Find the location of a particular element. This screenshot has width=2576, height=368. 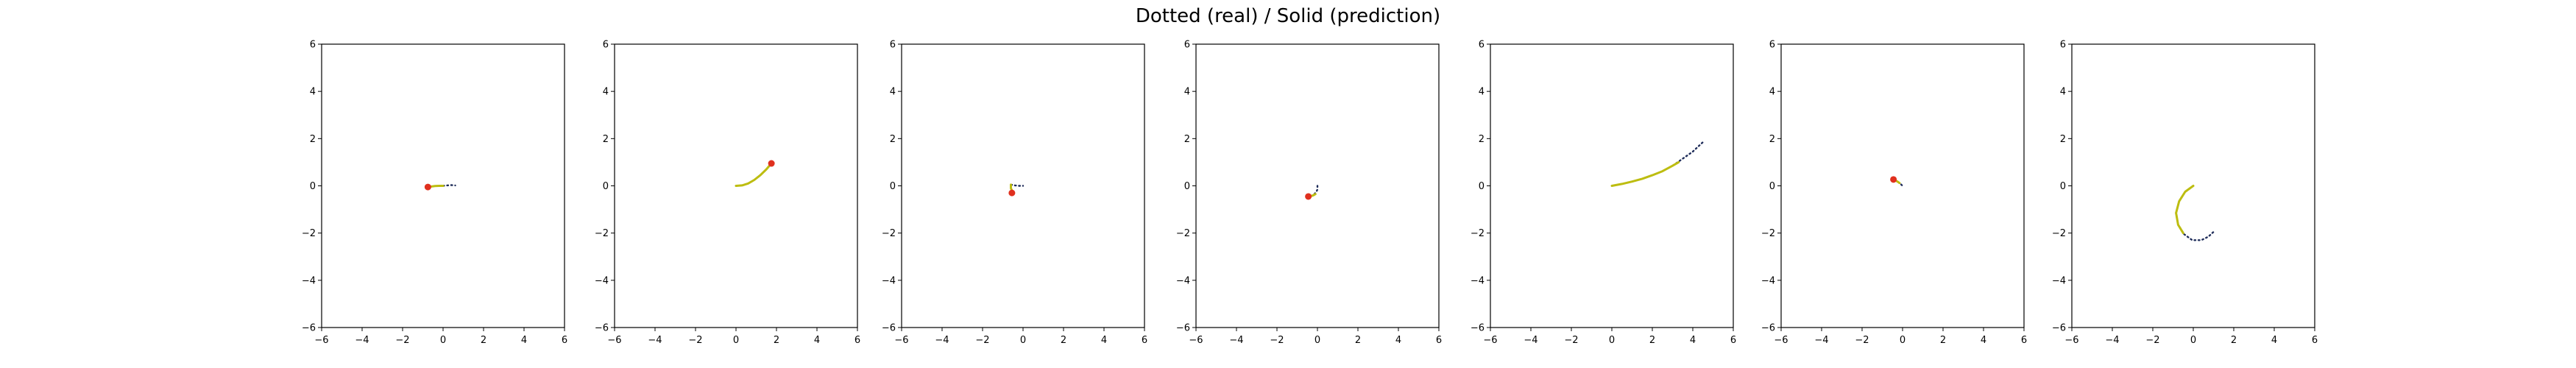

subplot-2: −6 −4 −2 0 2 4 6 −6 −4 −2 0 2 4 6 is located at coordinates (727, 193).